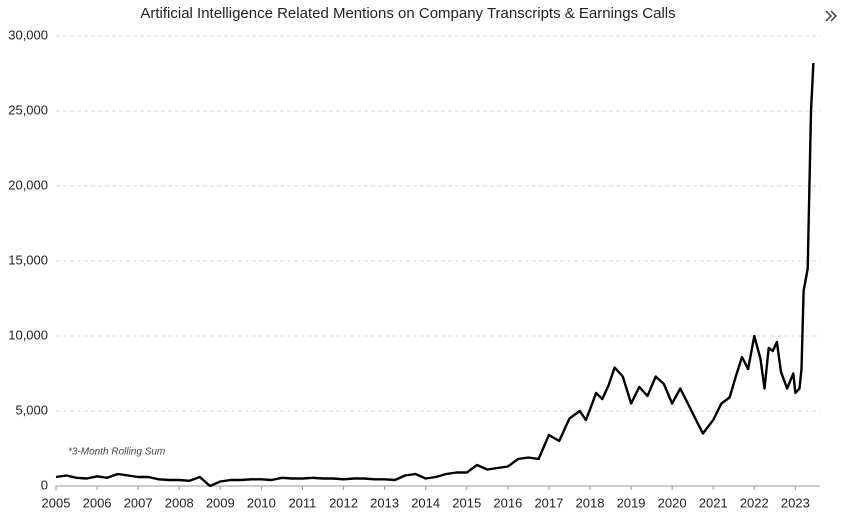 This screenshot has width=848, height=518. Describe the element at coordinates (302, 502) in the screenshot. I see `x-tick-label: 2011` at that location.